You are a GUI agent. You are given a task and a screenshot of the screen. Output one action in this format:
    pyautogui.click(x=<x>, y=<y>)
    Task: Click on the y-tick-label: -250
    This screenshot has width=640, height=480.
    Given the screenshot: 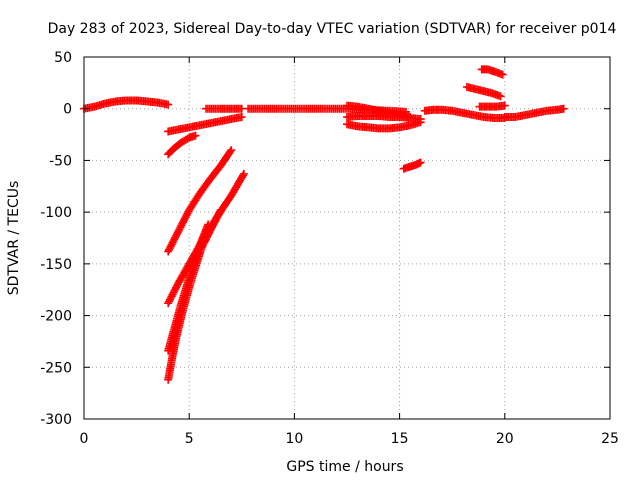 What is the action you would take?
    pyautogui.click(x=56, y=368)
    